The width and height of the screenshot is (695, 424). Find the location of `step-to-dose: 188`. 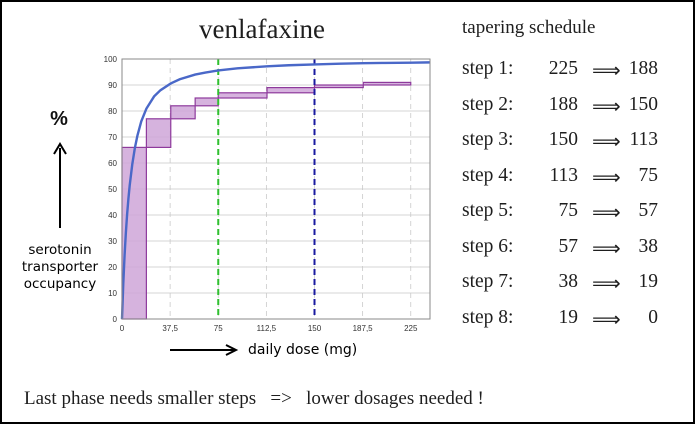

step-to-dose: 188 is located at coordinates (643, 68).